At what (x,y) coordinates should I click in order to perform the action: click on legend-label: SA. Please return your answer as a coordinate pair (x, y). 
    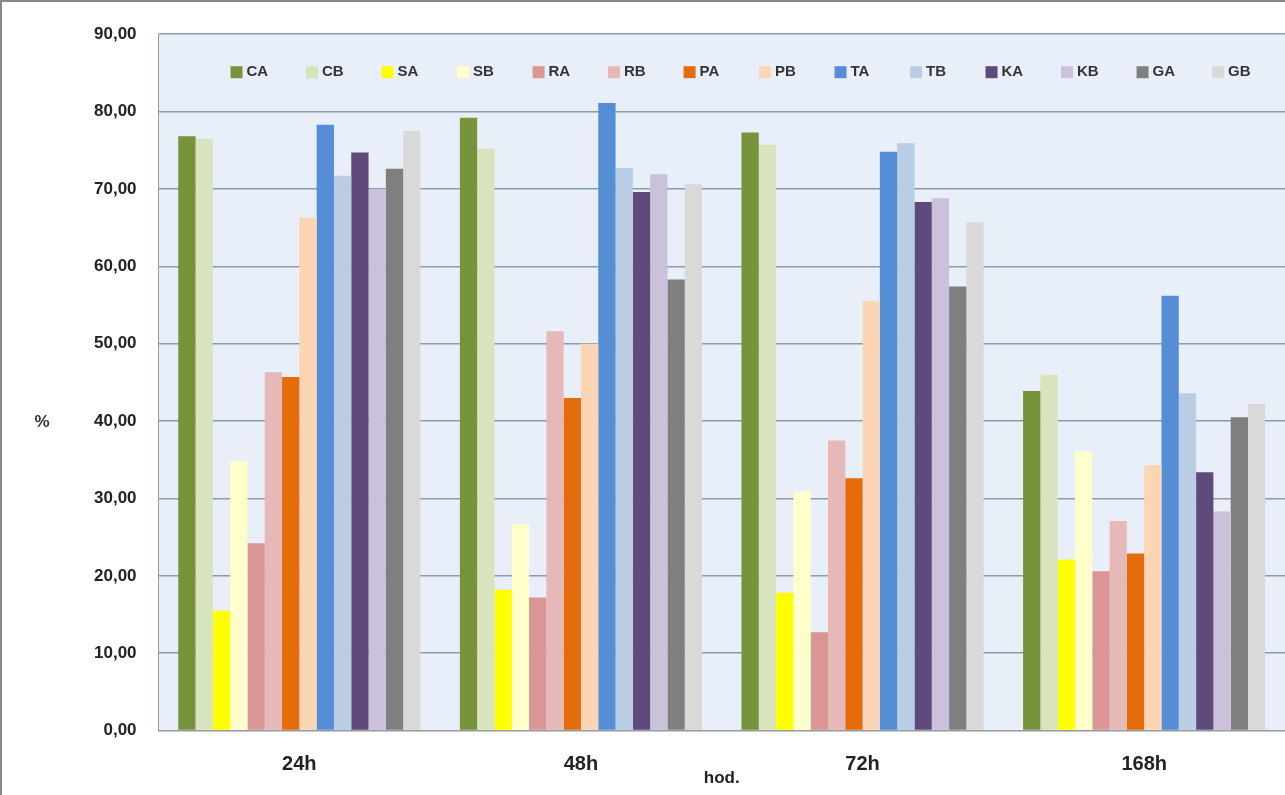
    Looking at the image, I should click on (408, 71).